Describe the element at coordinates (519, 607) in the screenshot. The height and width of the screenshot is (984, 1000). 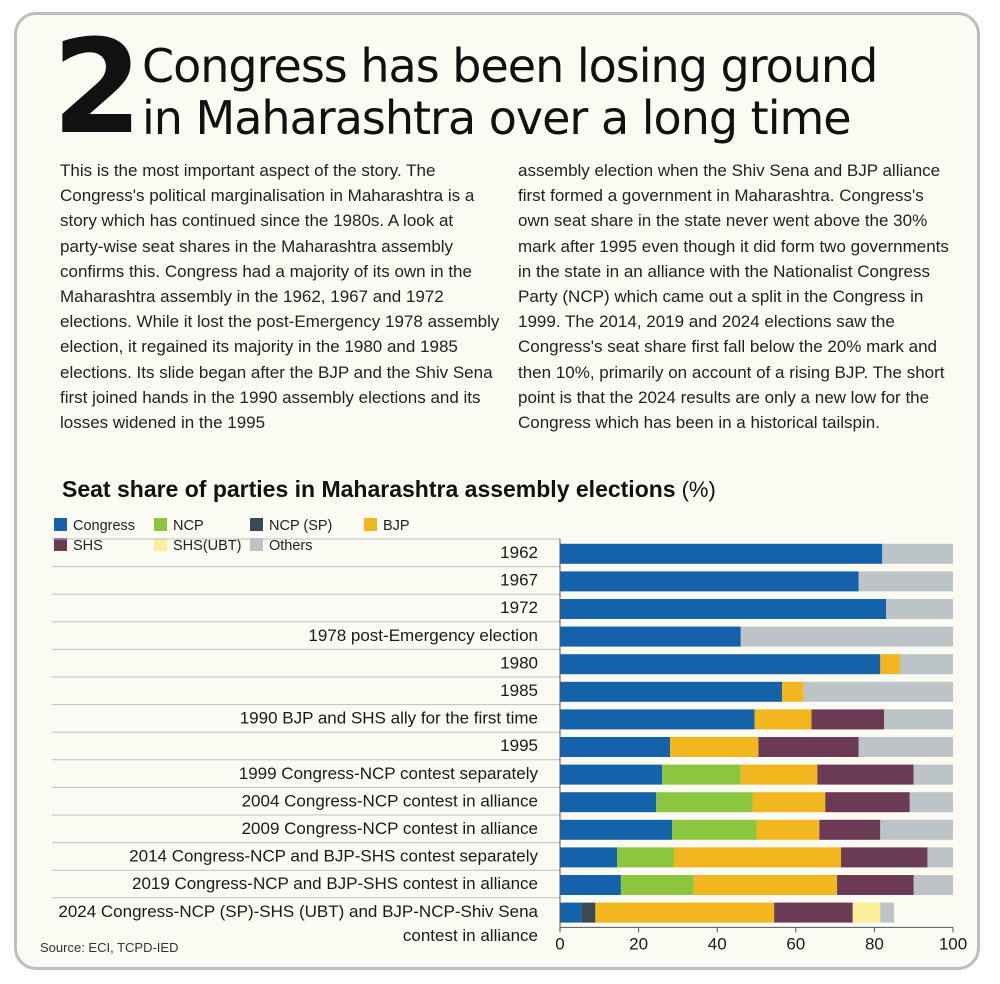
I see `category-label: 1972` at that location.